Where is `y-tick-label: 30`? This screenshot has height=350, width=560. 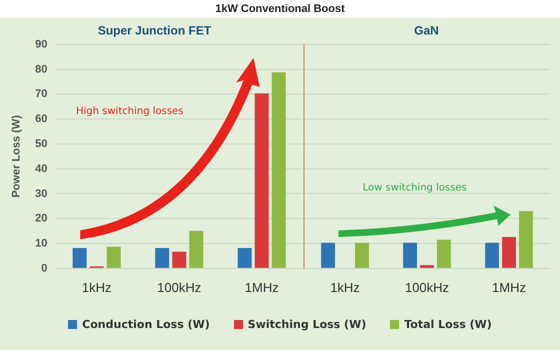 y-tick-label: 30 is located at coordinates (41, 194).